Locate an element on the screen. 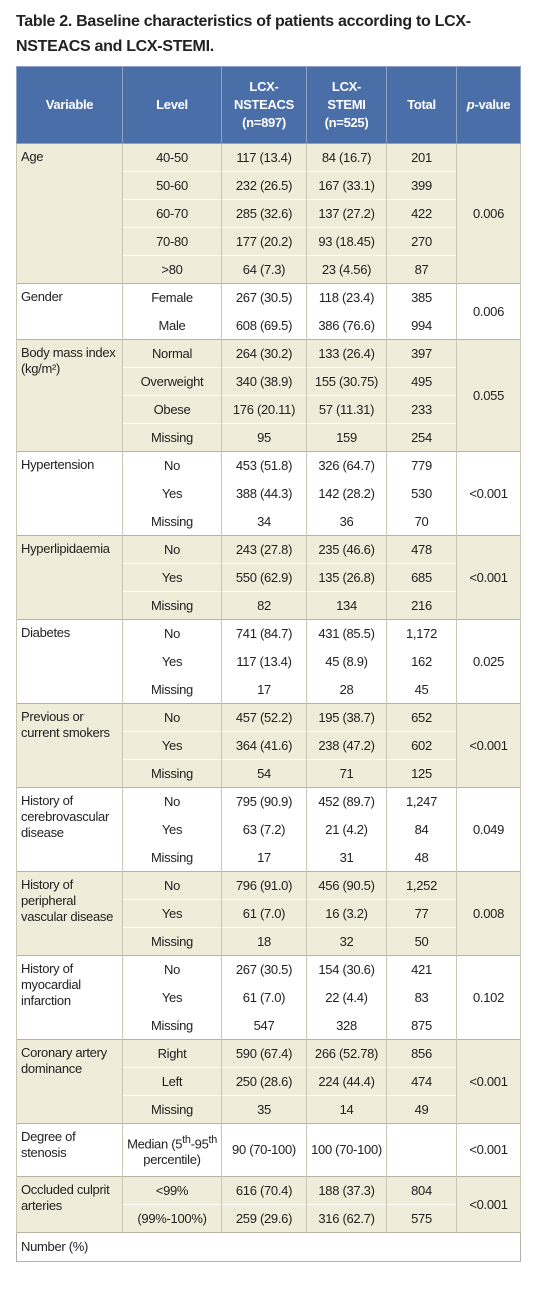 Image resolution: width=537 pixels, height=1296 pixels. value-cell: 64 (7.3) is located at coordinates (264, 269).